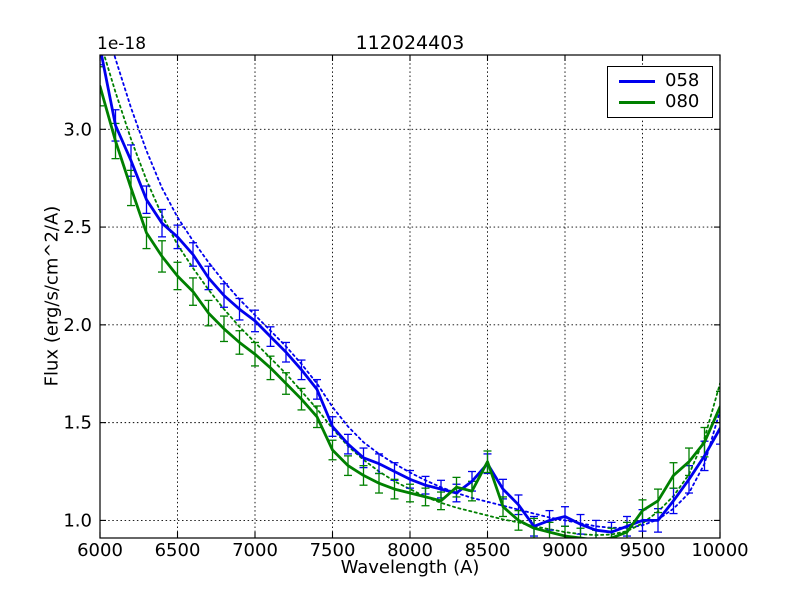  I want to click on svg-text: 2.5, so click(77, 227).